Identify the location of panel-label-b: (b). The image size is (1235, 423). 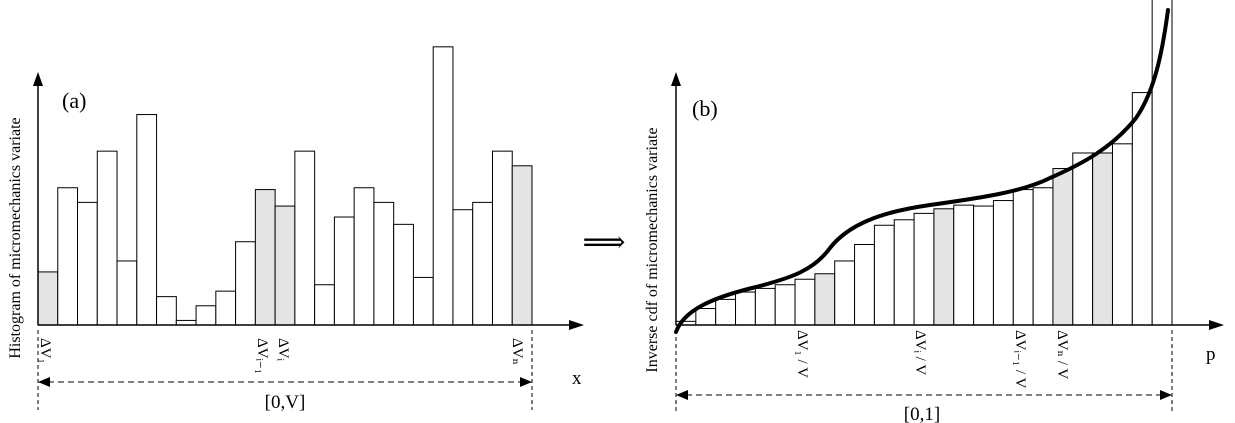
(705, 108).